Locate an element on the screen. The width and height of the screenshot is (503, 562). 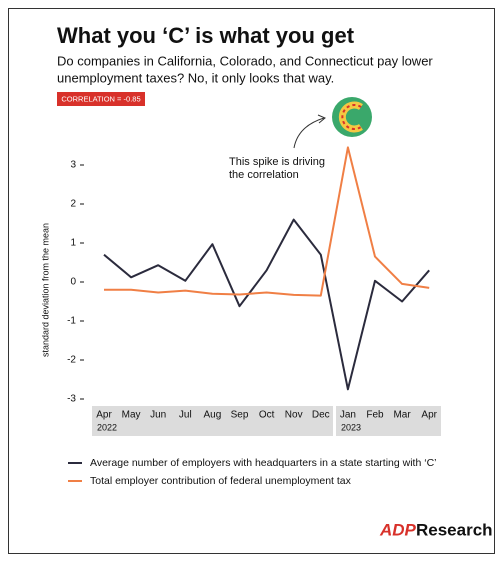
x-tick-label: Jul is located at coordinates (185, 415).